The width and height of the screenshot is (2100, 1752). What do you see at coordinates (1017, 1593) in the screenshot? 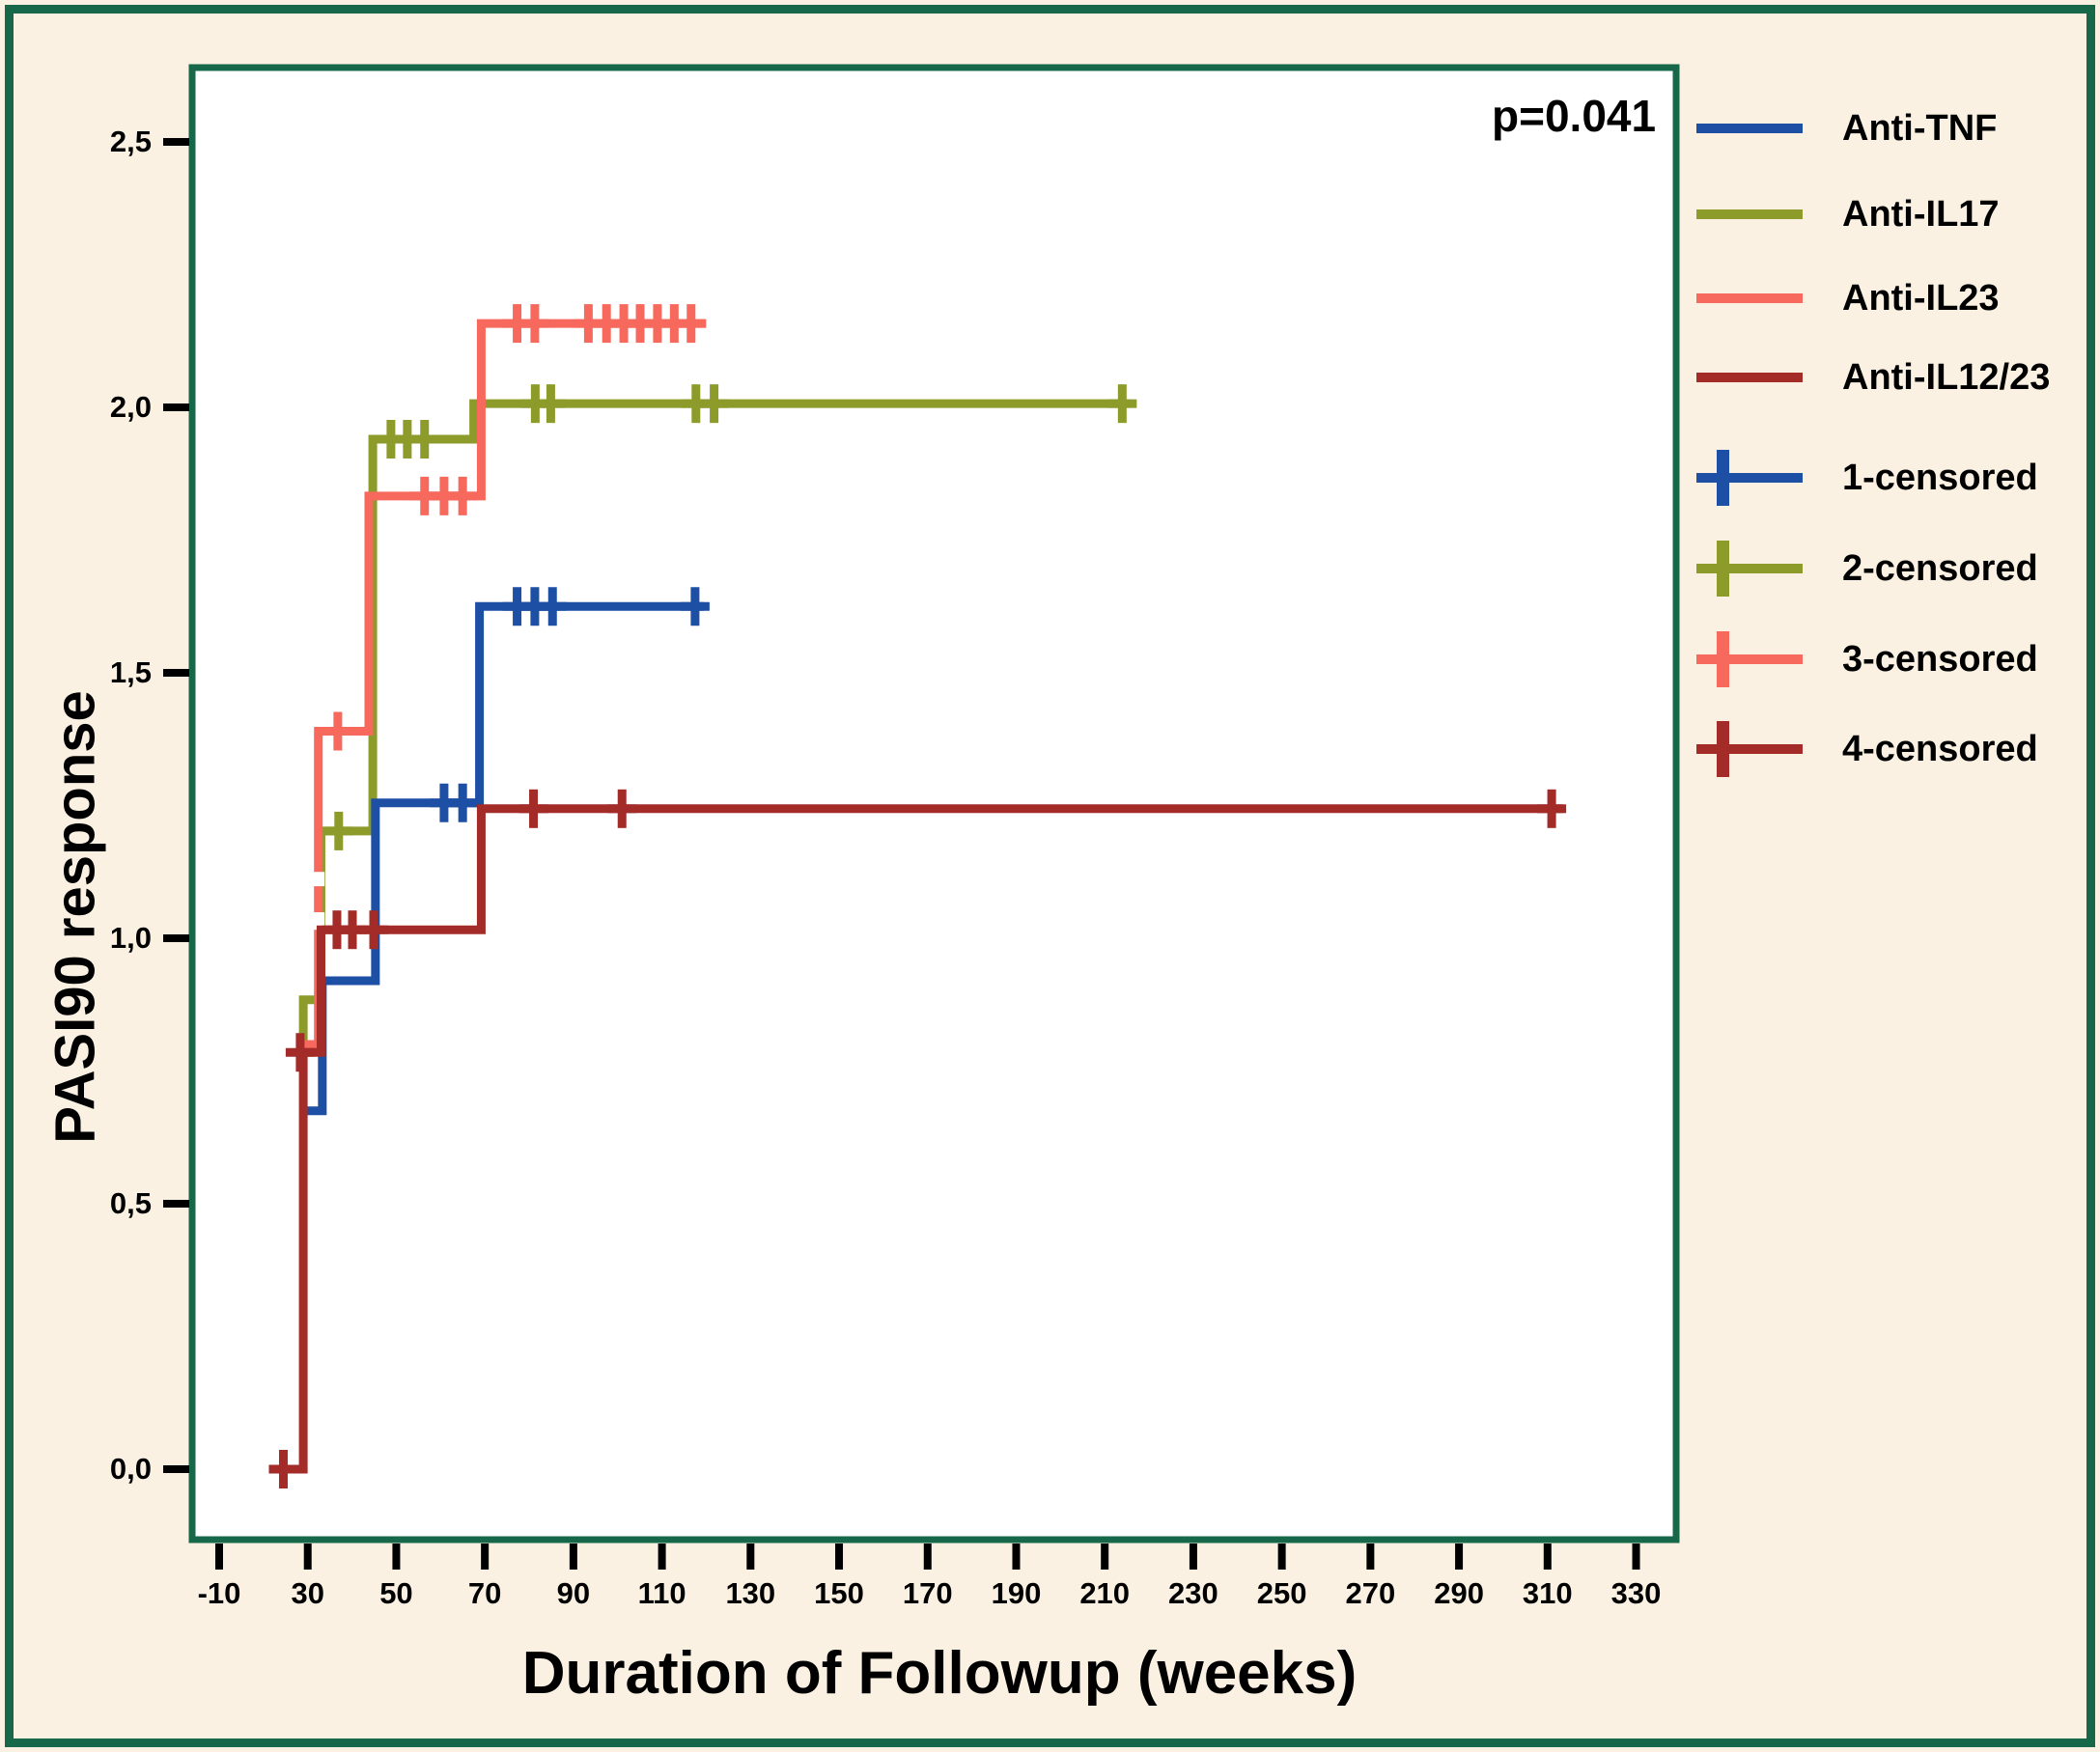
I see `x-tick-label: 190` at bounding box center [1017, 1593].